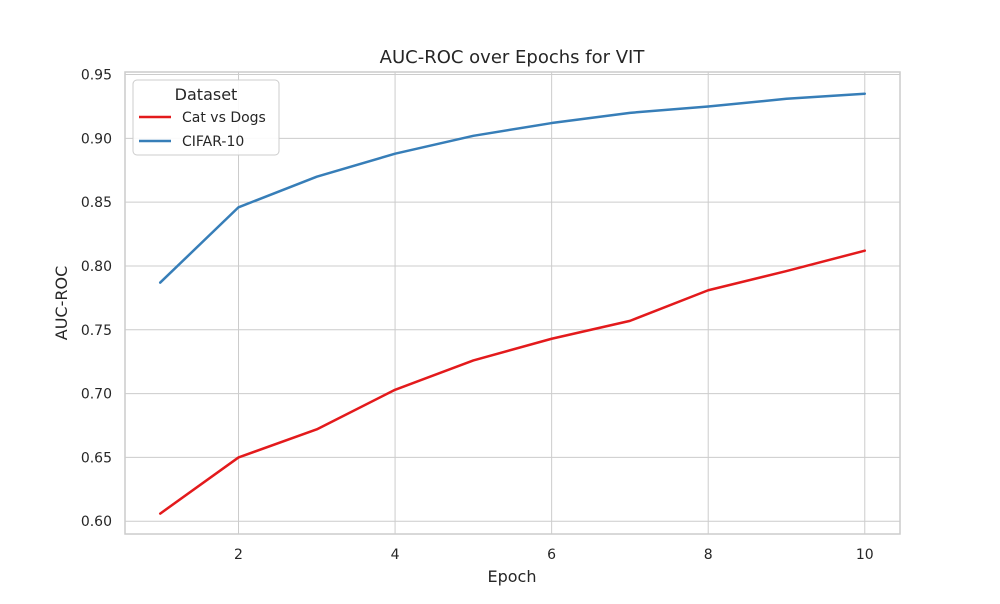  What do you see at coordinates (238, 555) in the screenshot?
I see `x-tick-label: 2` at bounding box center [238, 555].